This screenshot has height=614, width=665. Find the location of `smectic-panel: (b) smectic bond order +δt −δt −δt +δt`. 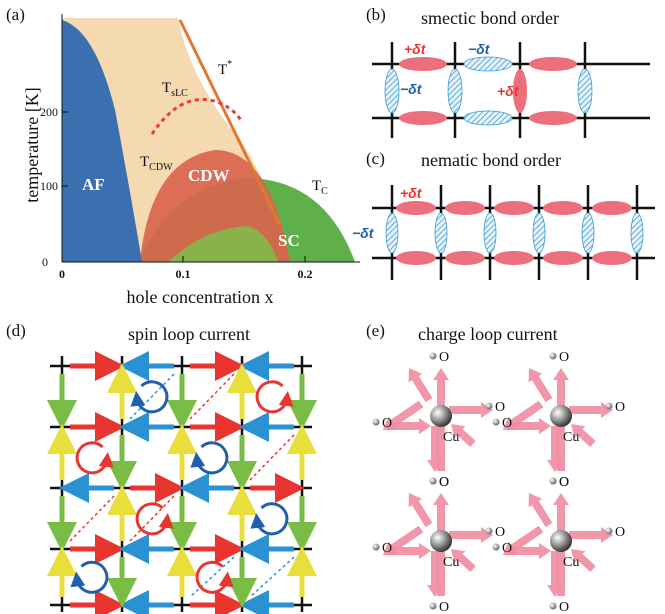

smectic-panel: (b) smectic bond order +δt −δt −δt +δt is located at coordinates (508, 71).